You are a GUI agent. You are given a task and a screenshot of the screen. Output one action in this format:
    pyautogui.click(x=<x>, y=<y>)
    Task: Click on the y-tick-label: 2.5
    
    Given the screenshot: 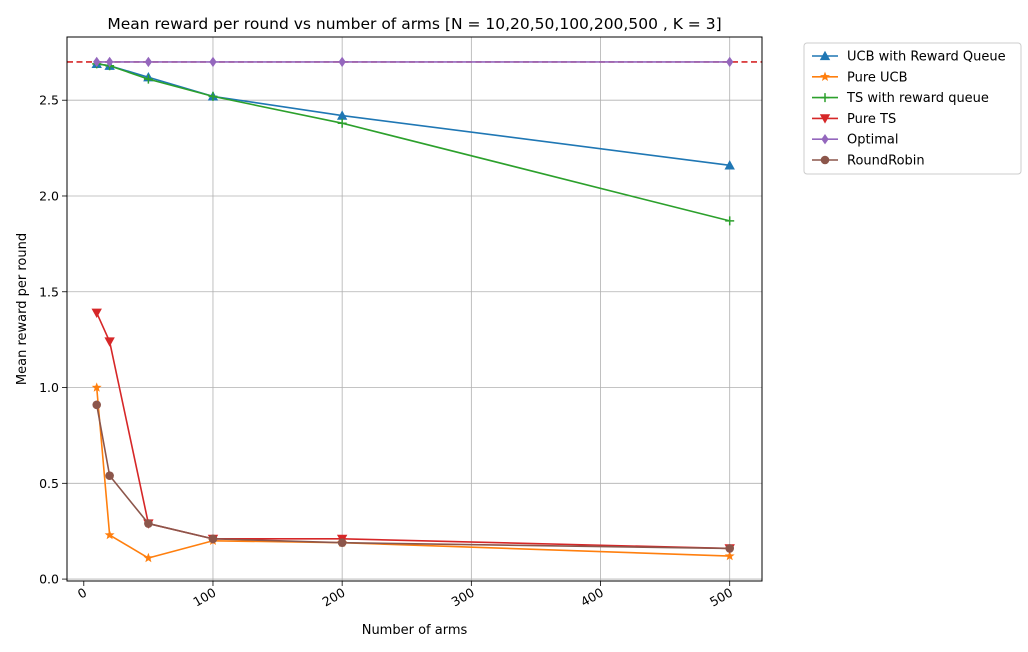 What is the action you would take?
    pyautogui.click(x=49, y=100)
    